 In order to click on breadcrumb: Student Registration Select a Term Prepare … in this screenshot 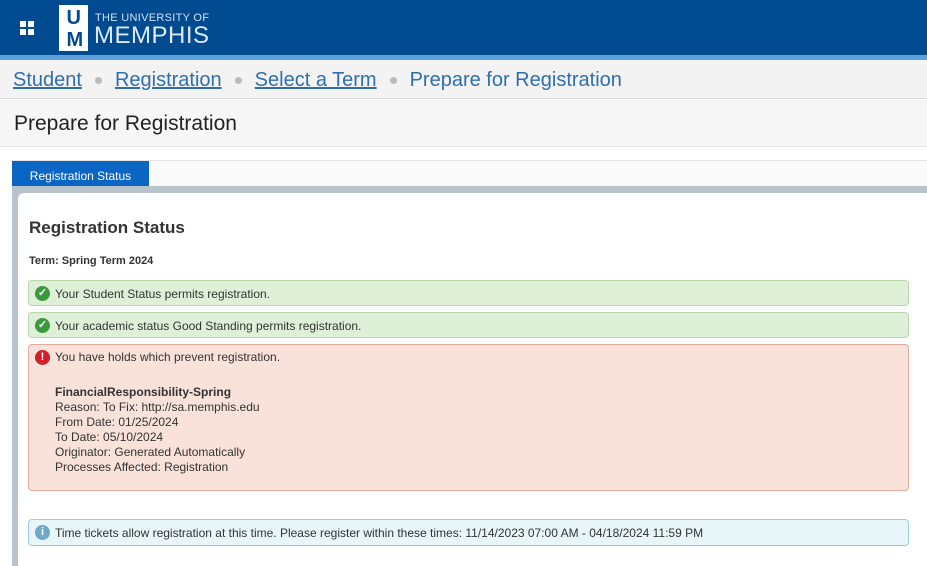, I will do `click(463, 79)`.